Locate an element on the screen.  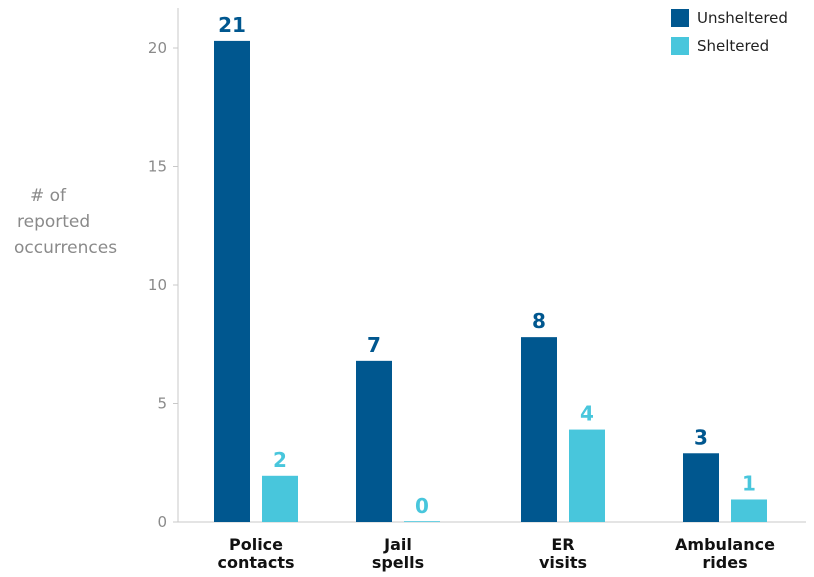
value-label: 1 is located at coordinates (749, 483).